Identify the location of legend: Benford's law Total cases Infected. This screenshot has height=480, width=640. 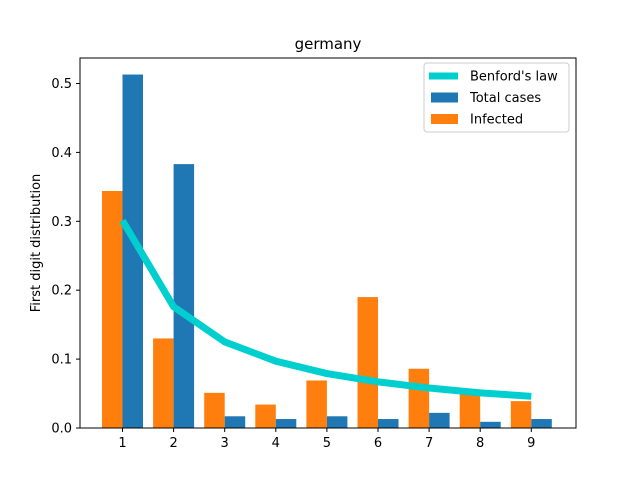
(496, 97).